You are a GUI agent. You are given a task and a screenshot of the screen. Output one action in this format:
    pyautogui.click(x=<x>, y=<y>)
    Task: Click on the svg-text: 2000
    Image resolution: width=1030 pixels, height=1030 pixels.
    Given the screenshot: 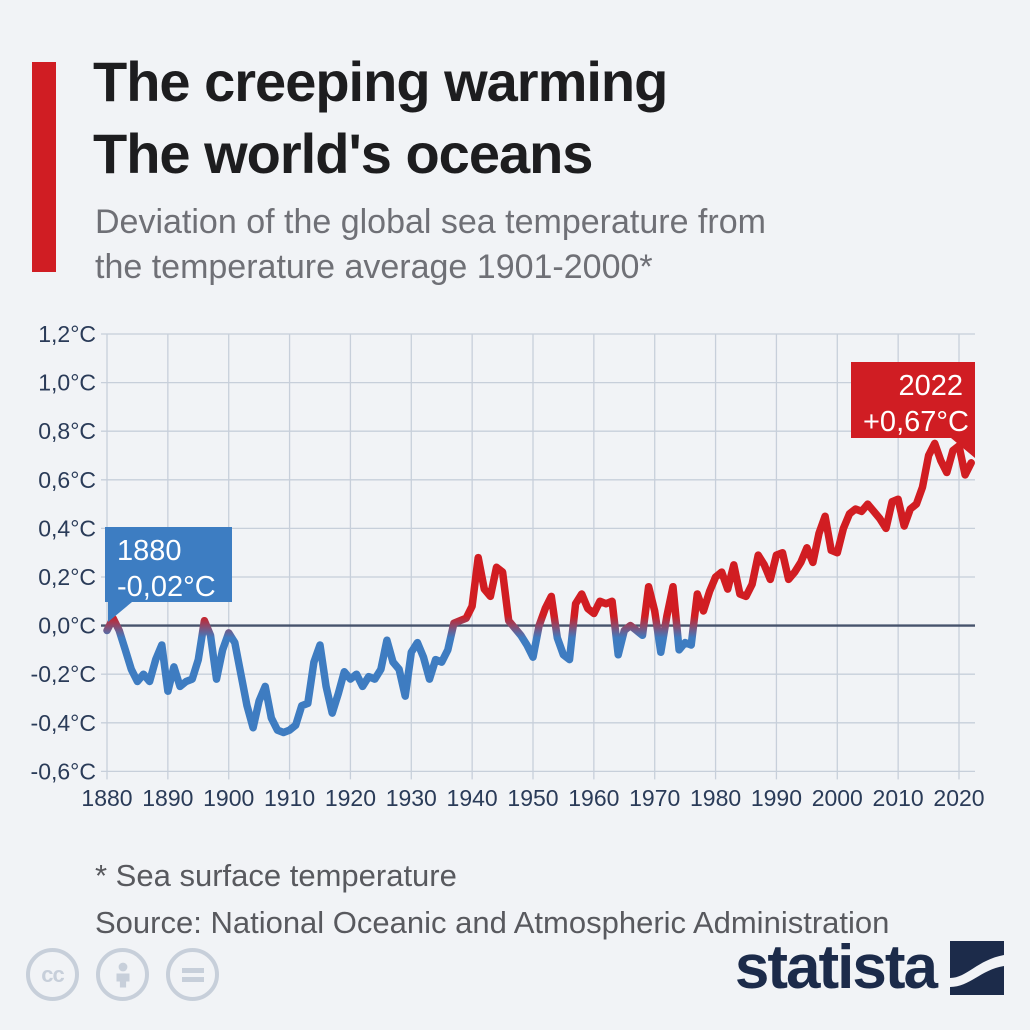 What is the action you would take?
    pyautogui.click(x=837, y=798)
    